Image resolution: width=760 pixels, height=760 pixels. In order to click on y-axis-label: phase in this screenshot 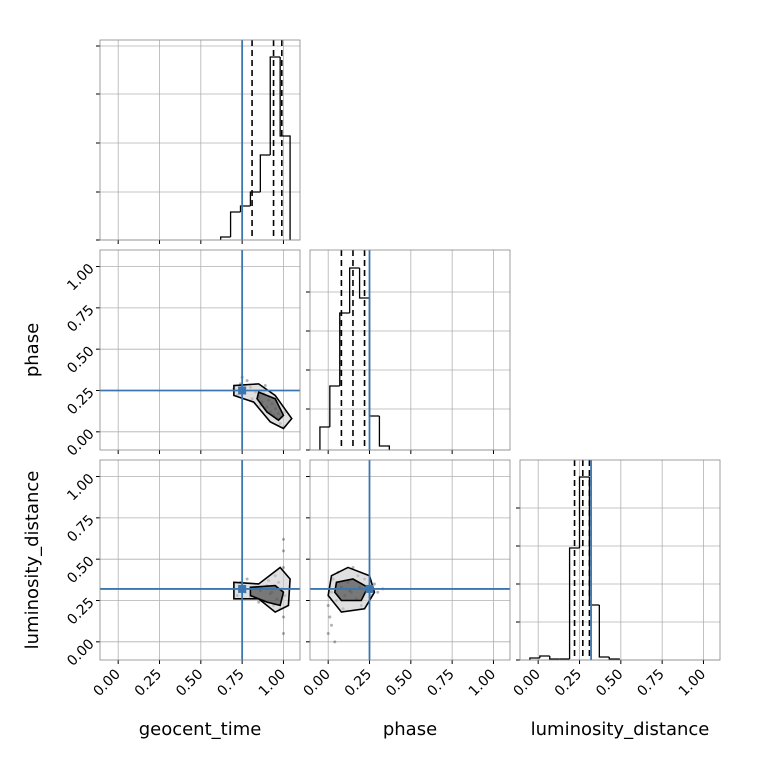, I will do `click(32, 350)`.